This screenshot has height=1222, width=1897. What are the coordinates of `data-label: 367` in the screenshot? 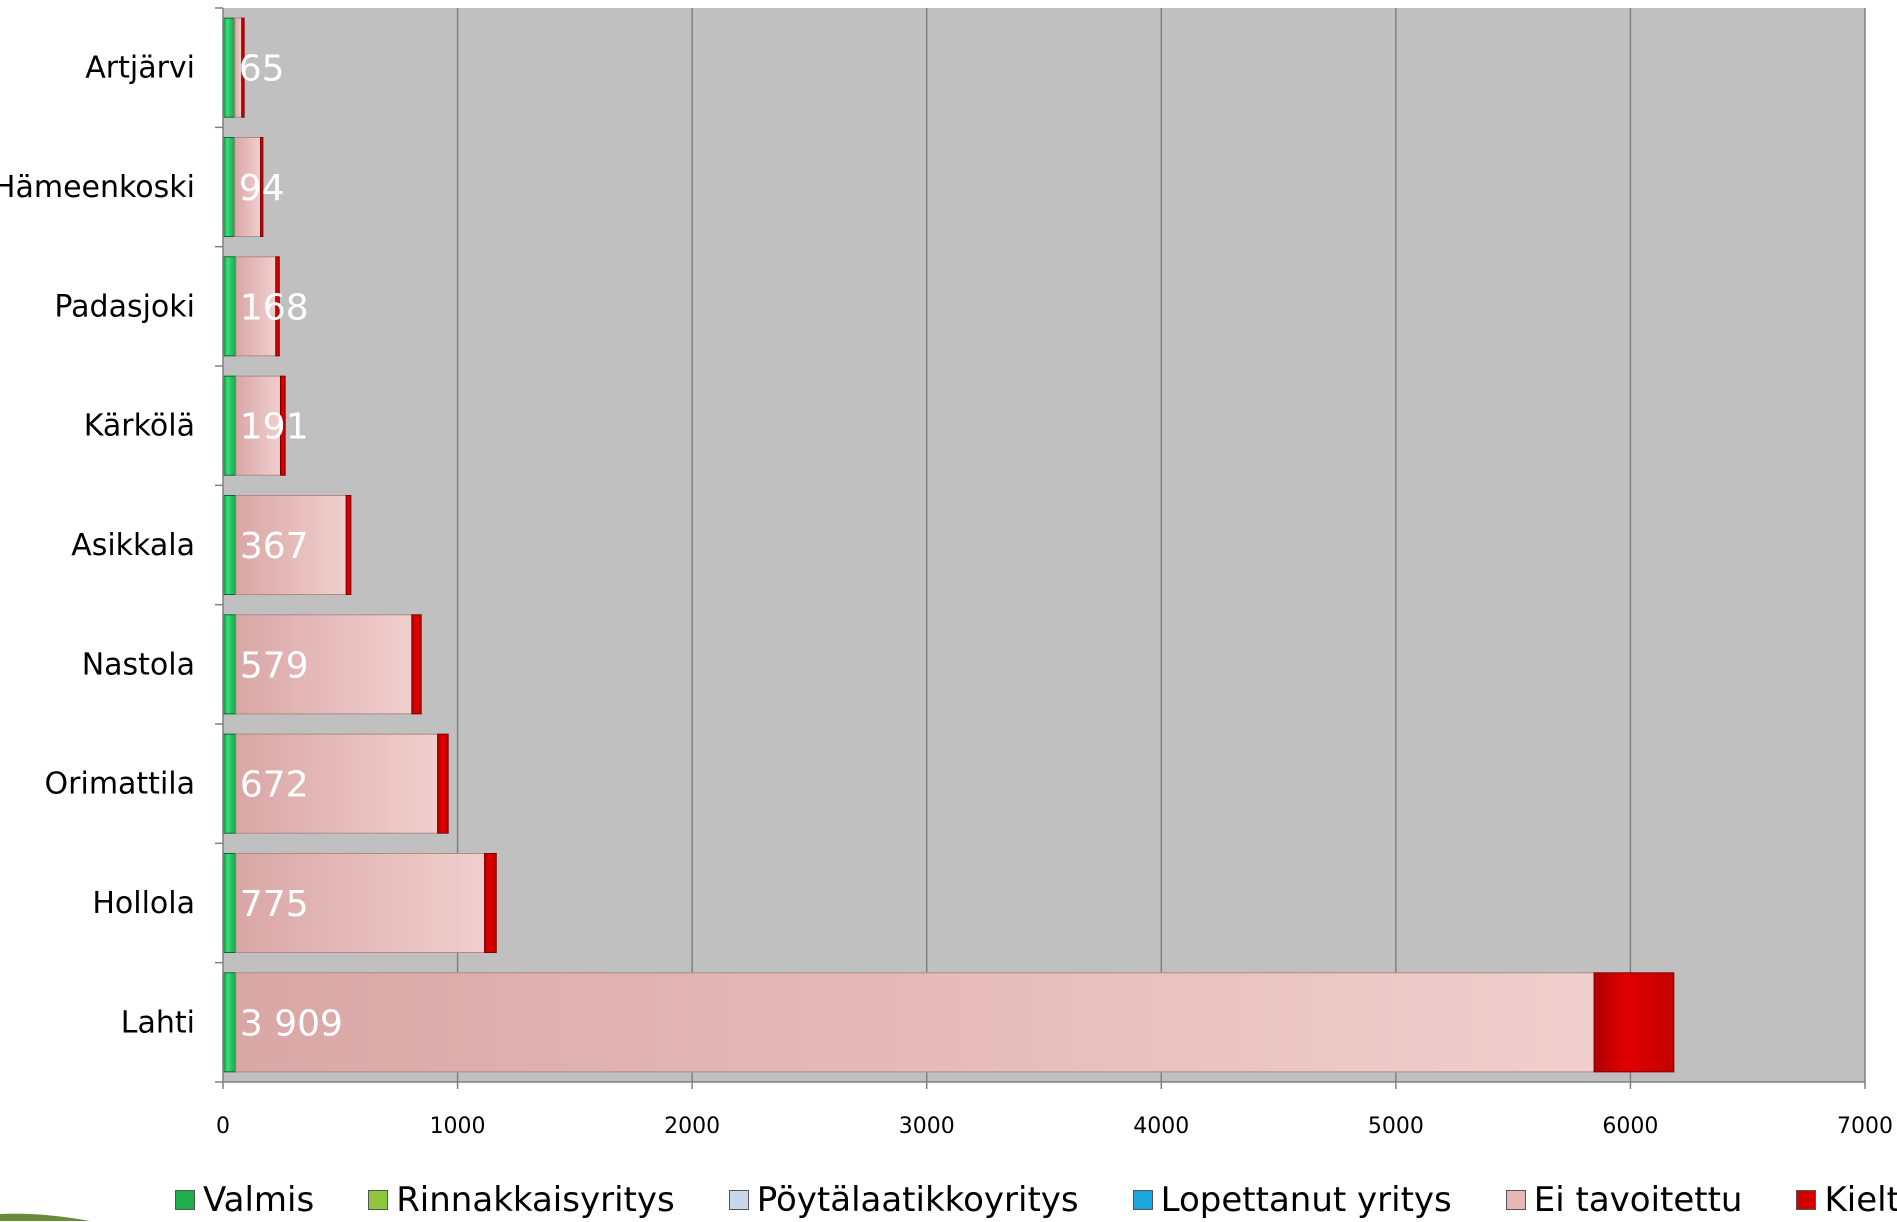 It's located at (274, 546).